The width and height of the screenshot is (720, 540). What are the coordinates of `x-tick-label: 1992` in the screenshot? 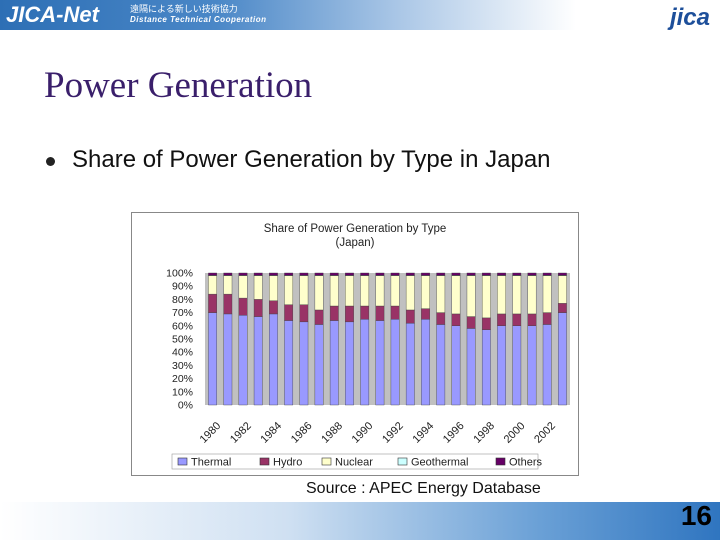 It's located at (393, 433).